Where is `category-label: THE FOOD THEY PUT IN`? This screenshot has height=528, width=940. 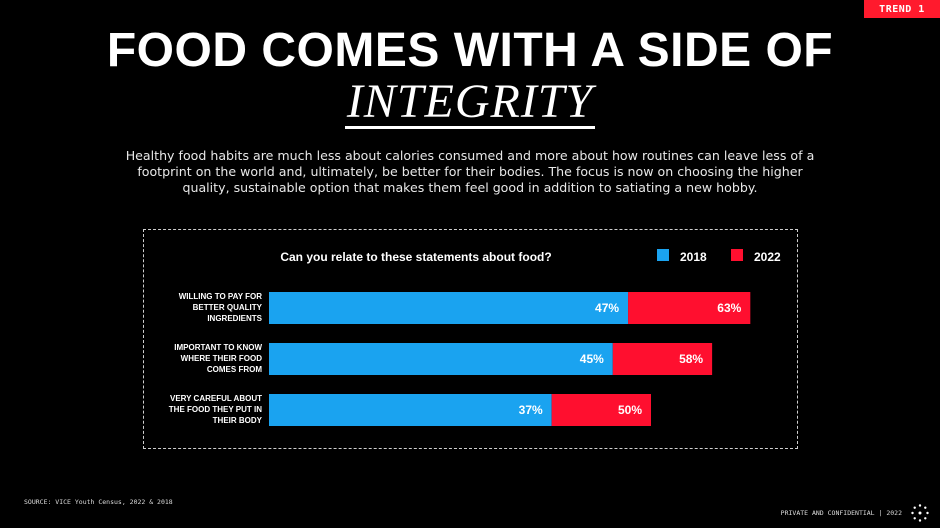 category-label: THE FOOD THEY PUT IN is located at coordinates (215, 409).